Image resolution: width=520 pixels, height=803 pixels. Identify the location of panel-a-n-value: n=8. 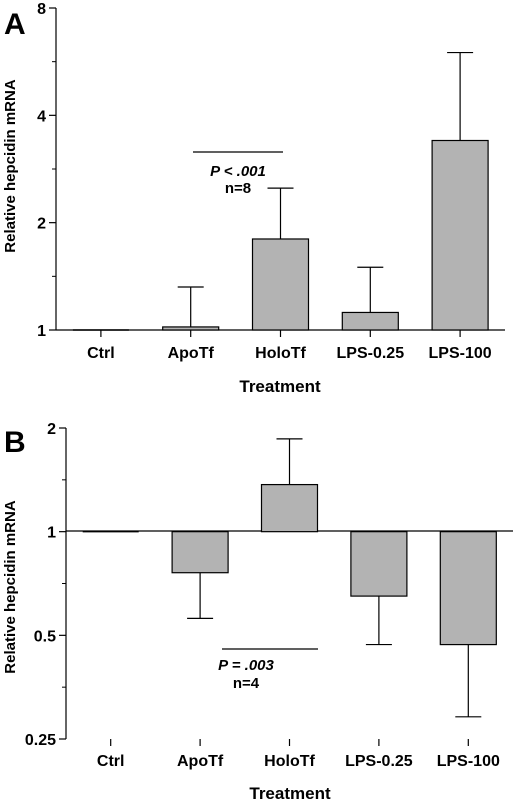
(238, 188).